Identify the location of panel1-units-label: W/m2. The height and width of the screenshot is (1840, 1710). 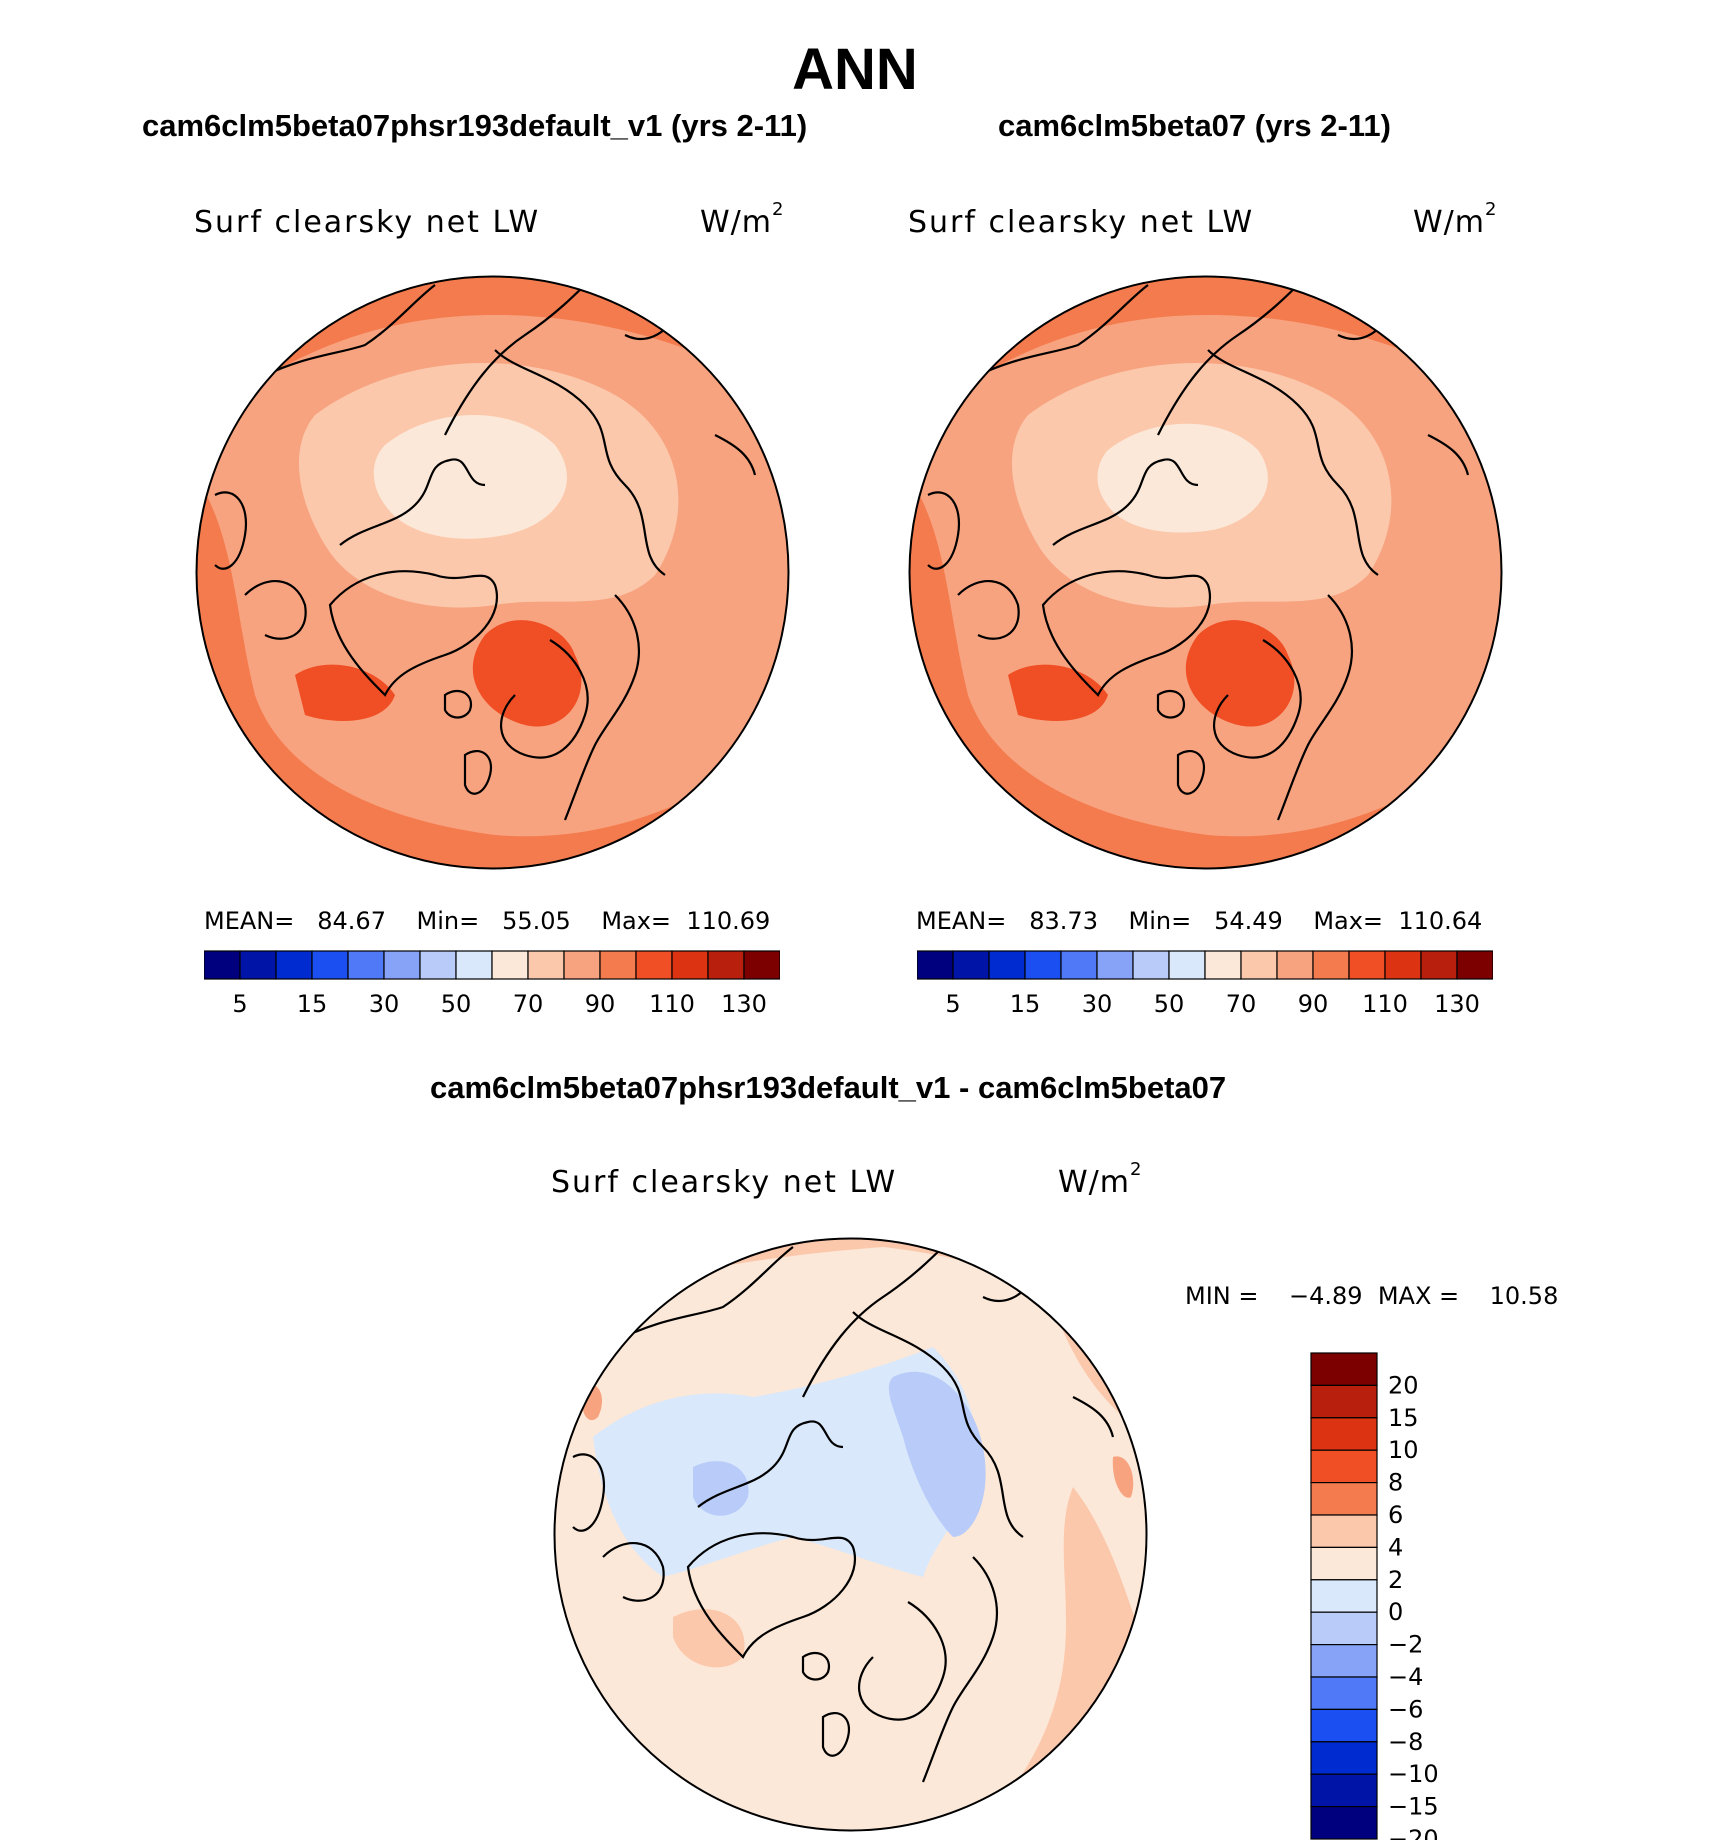
(742, 219).